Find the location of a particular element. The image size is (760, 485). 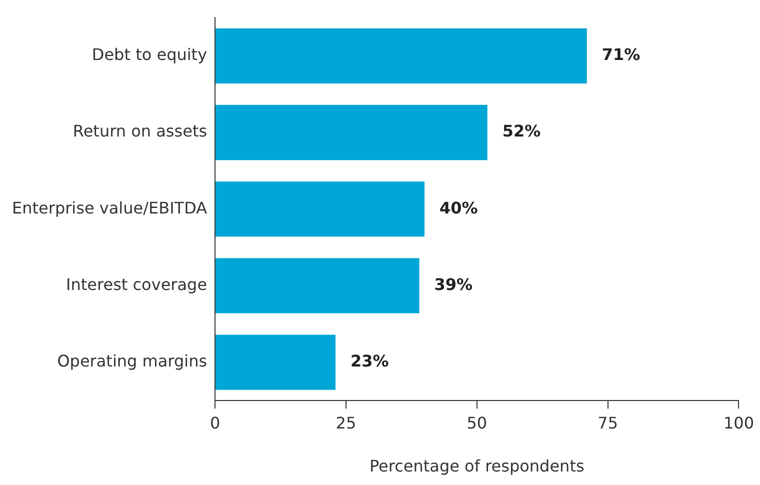

x-tick-label: 100 is located at coordinates (738, 422).